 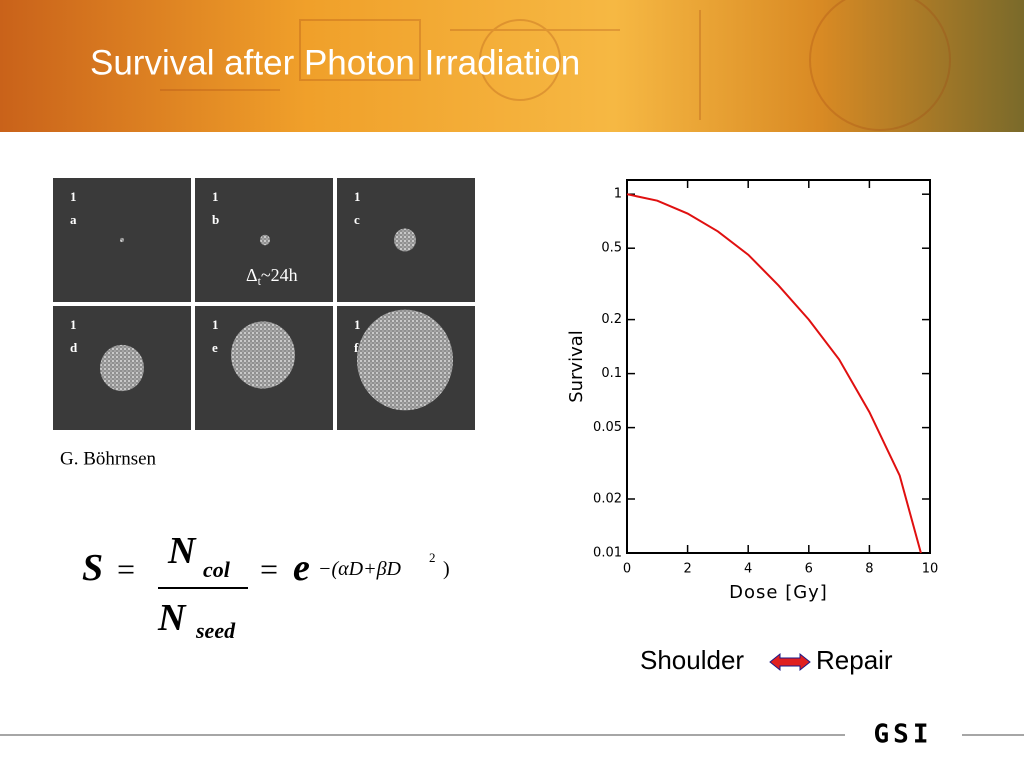 I want to click on note-text: Shoulder, so click(x=692, y=660).